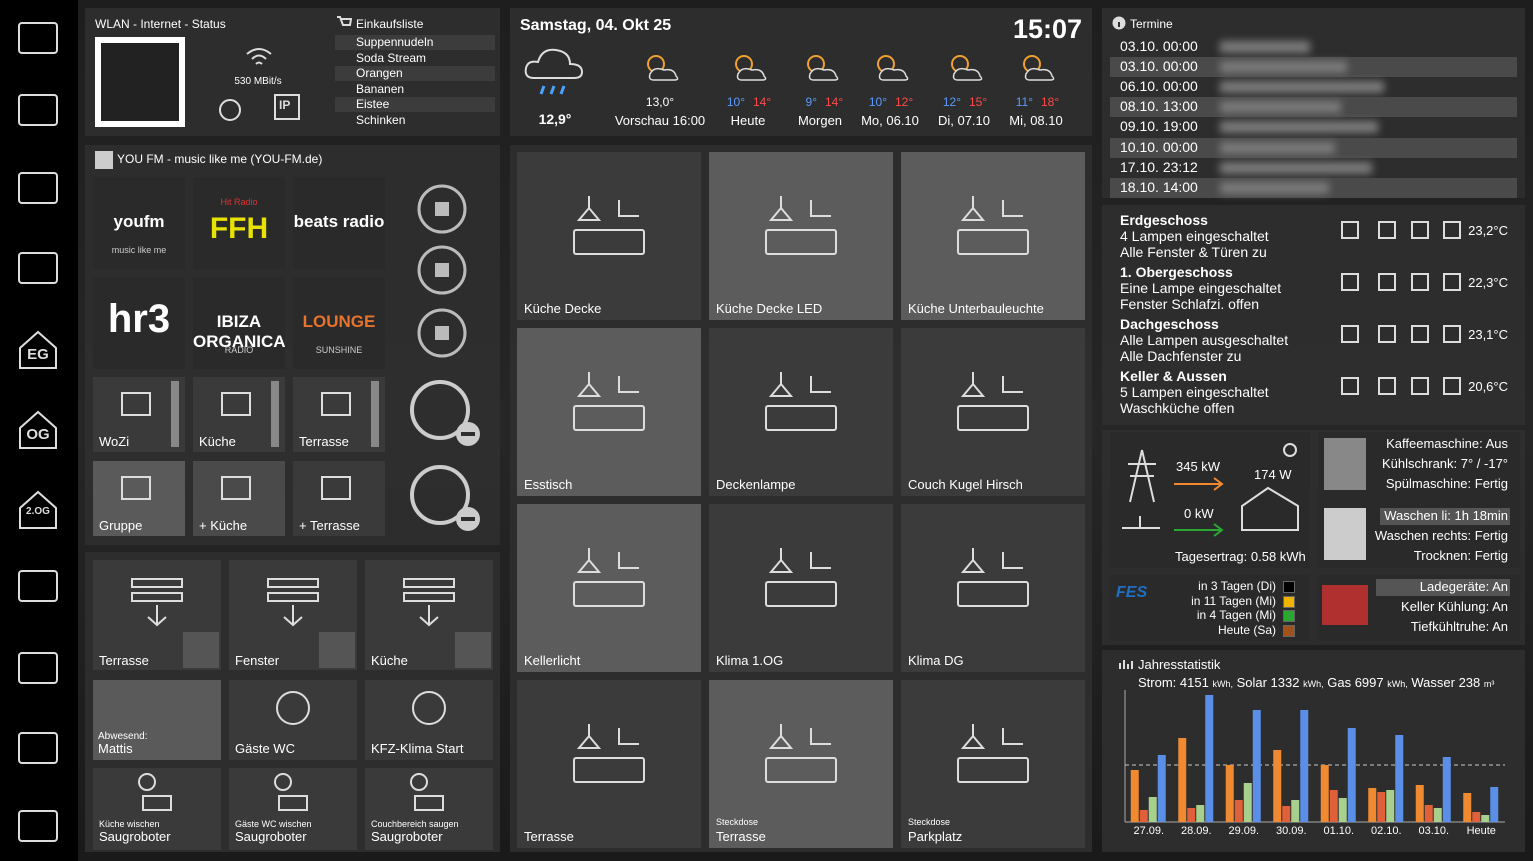  What do you see at coordinates (1289, 601) in the screenshot?
I see `bin-color` at bounding box center [1289, 601].